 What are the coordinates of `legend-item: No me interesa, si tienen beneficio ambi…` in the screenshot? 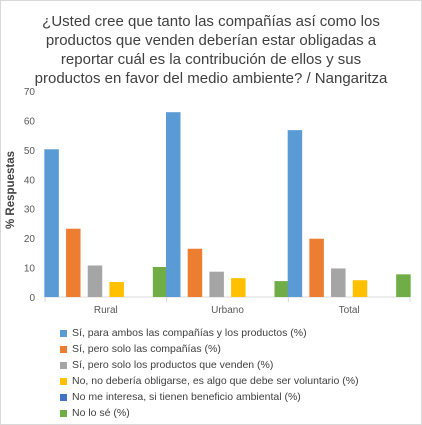 It's located at (235, 397).